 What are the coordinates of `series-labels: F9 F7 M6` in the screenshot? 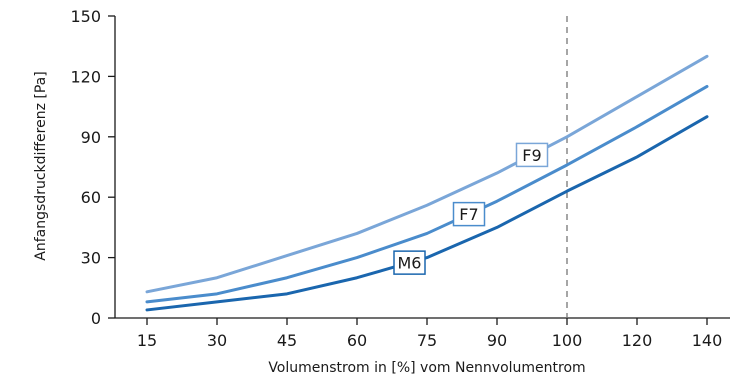 It's located at (471, 208).